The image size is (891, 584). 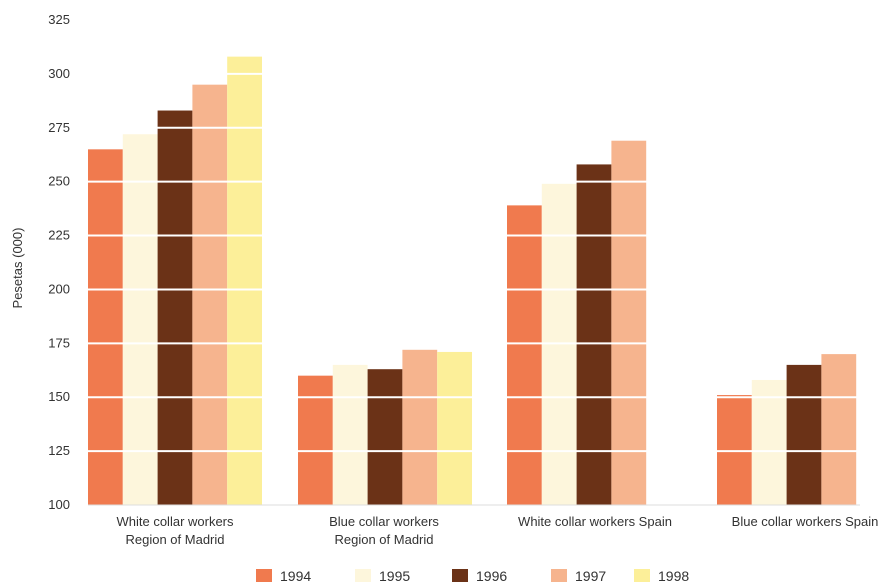 I want to click on legend-label-1997: 1997, so click(x=590, y=576).